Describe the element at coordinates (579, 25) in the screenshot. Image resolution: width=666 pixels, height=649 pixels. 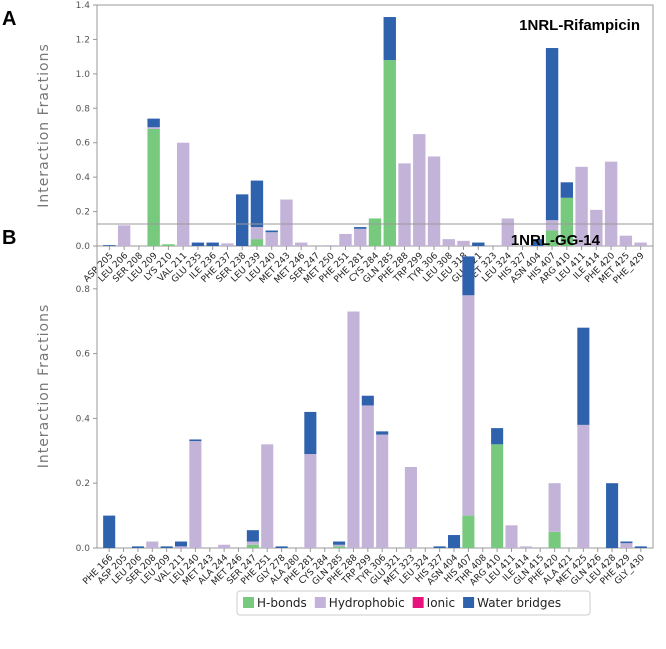
I see `chart-title: 1NRL-Rifampicin` at that location.